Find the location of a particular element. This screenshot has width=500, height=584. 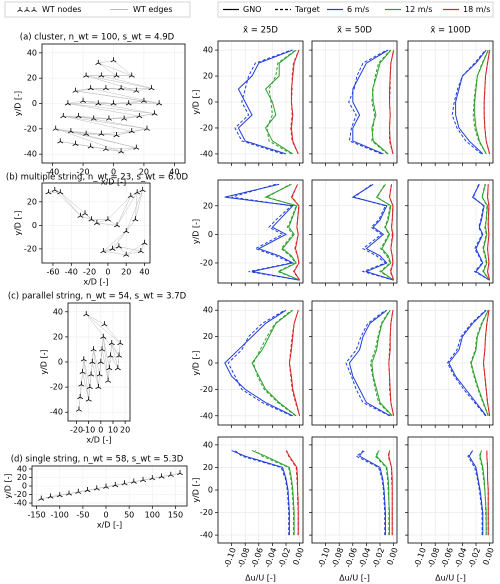

x-tick-label: 50 is located at coordinates (129, 515).